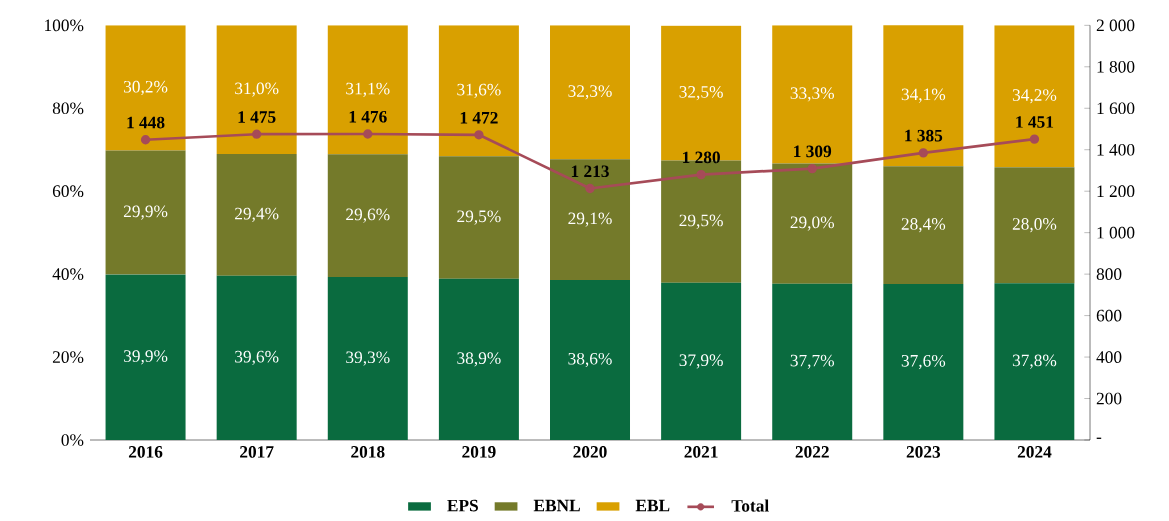  What do you see at coordinates (368, 116) in the screenshot?
I see `data-label: 1 476` at bounding box center [368, 116].